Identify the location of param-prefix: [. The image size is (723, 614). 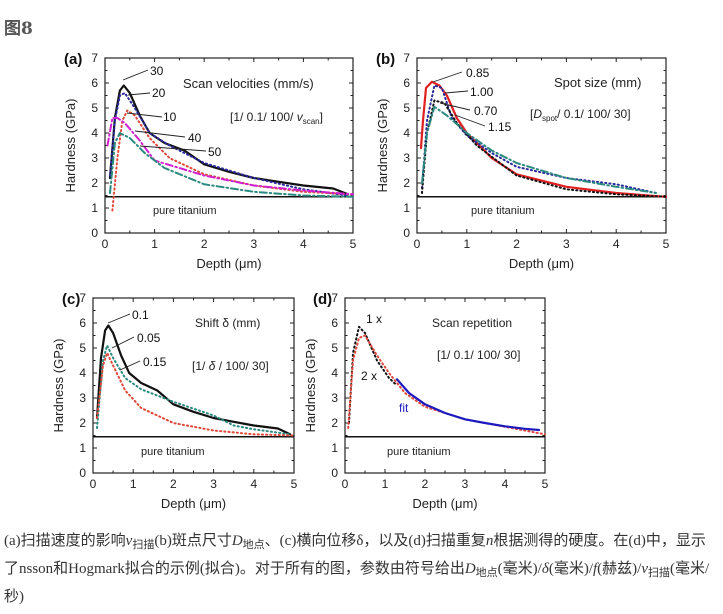
(532, 114).